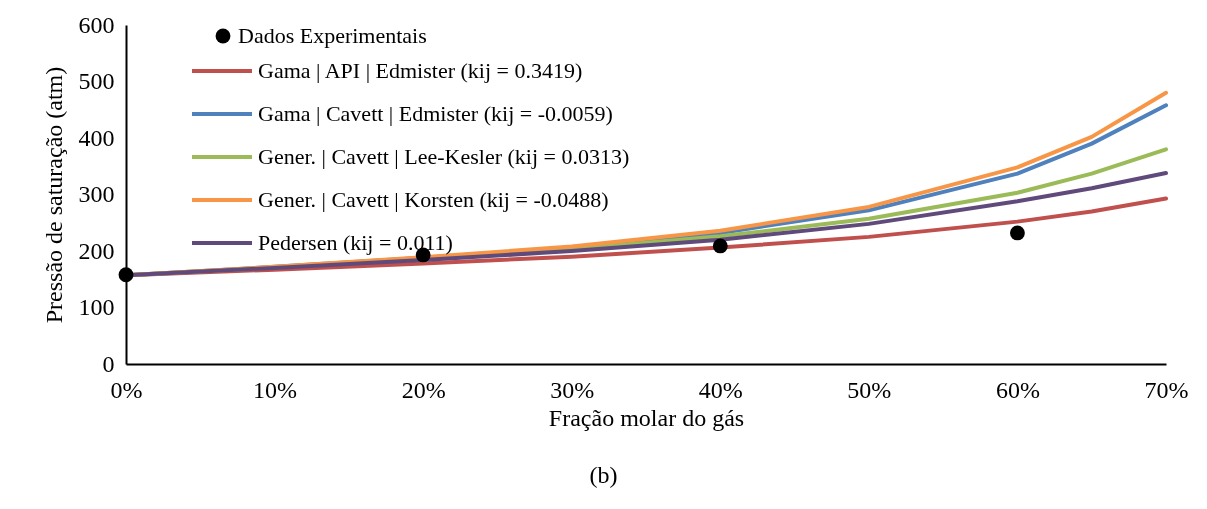 The height and width of the screenshot is (509, 1207). What do you see at coordinates (53, 195) in the screenshot?
I see `y-axis-title: Pressão de saturação (atm)` at bounding box center [53, 195].